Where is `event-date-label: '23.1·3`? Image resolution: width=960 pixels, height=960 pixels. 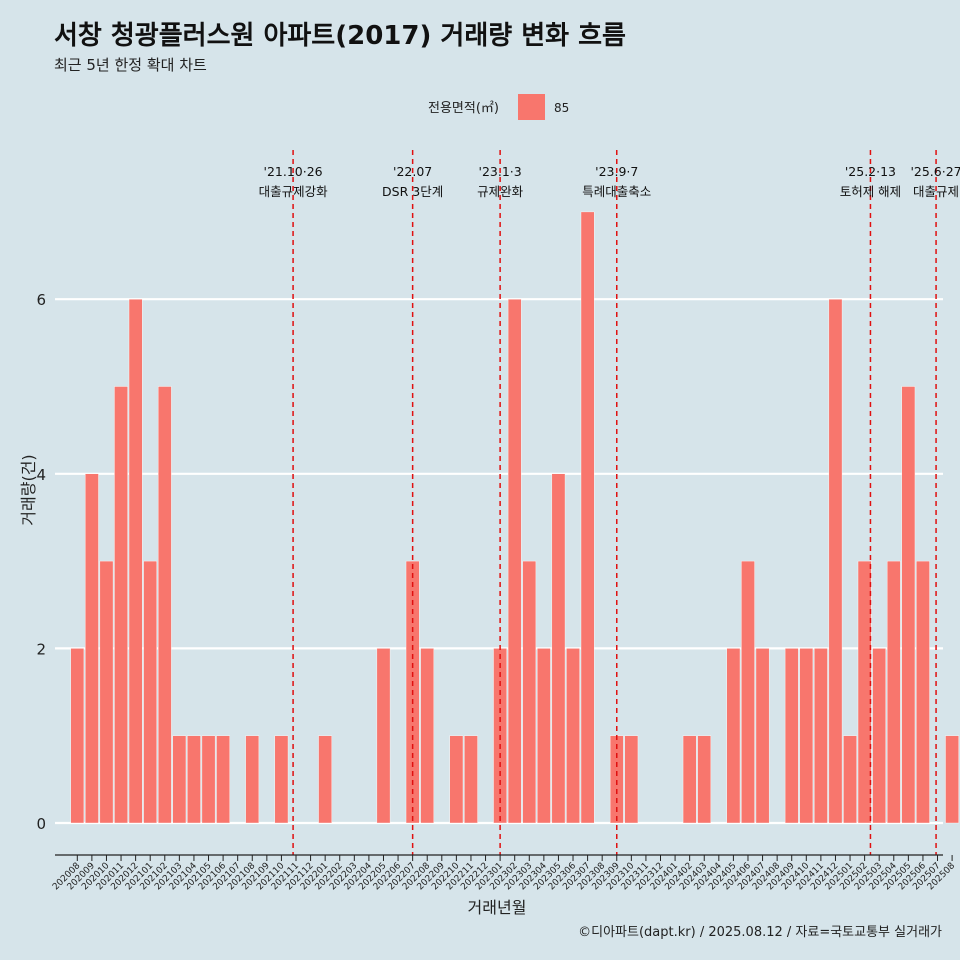
event-date-label: '23.1·3 is located at coordinates (500, 171).